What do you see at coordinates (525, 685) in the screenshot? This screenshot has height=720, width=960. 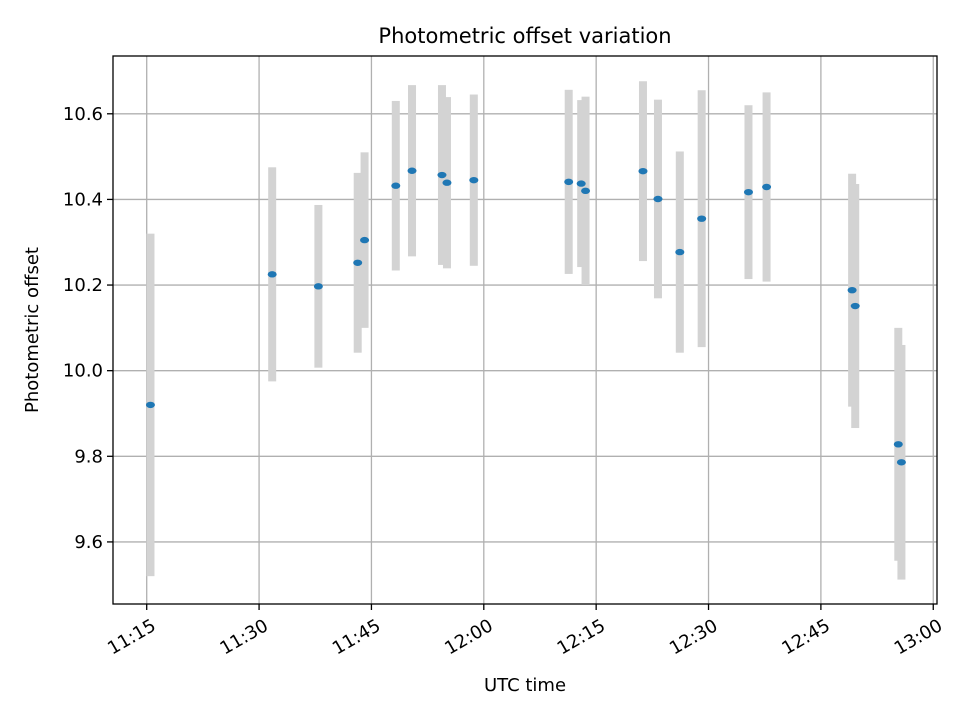 I see `x-axis-label: UTC time` at bounding box center [525, 685].